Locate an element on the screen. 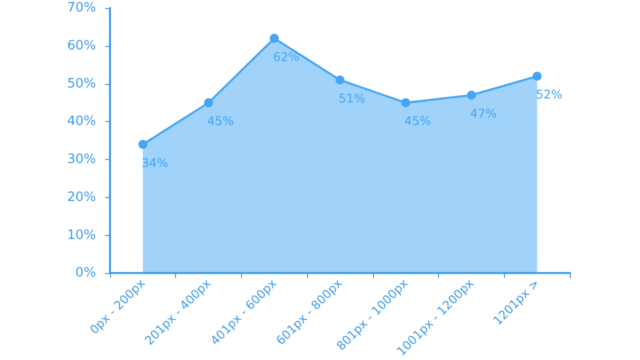  y-tick-label: 30% is located at coordinates (81, 160).